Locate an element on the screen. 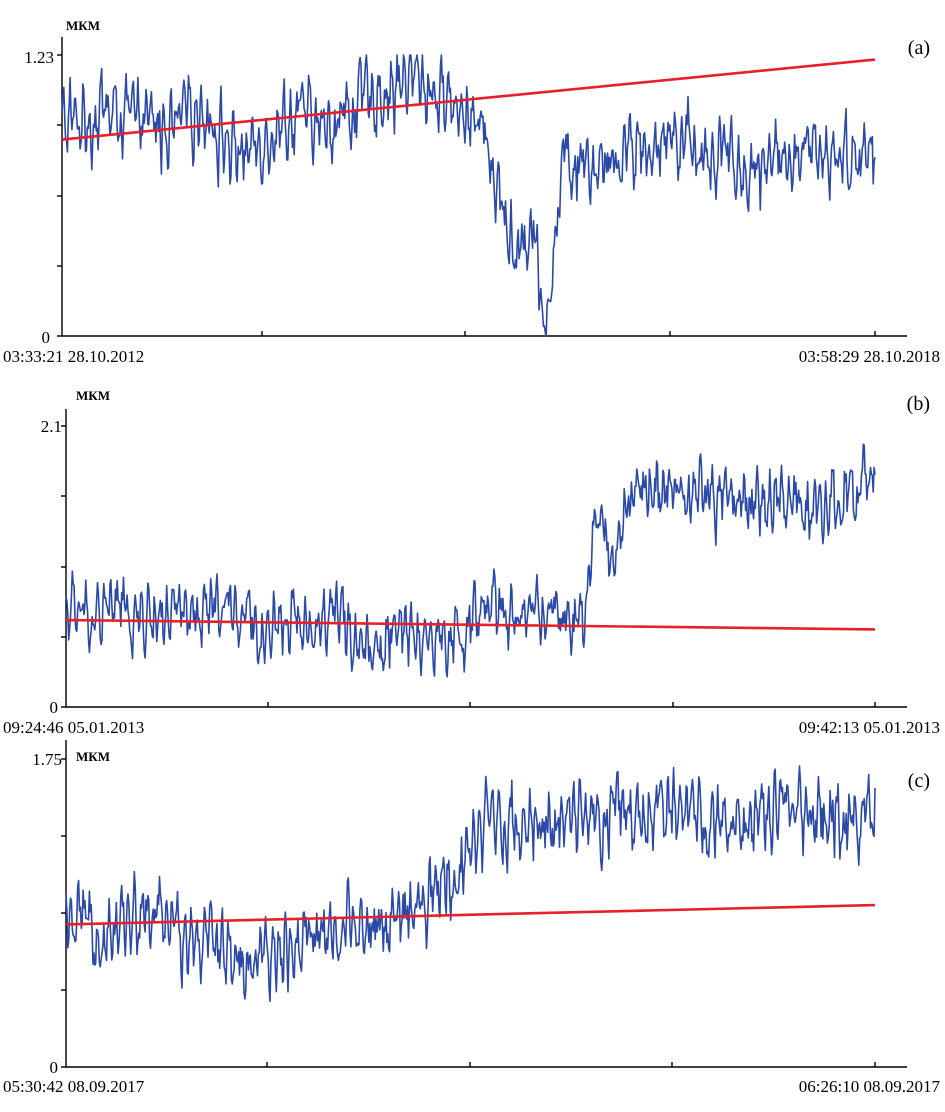 Image resolution: width=945 pixels, height=1112 pixels. x-end-label: 03:58:29 28.10.2018 is located at coordinates (869, 356).